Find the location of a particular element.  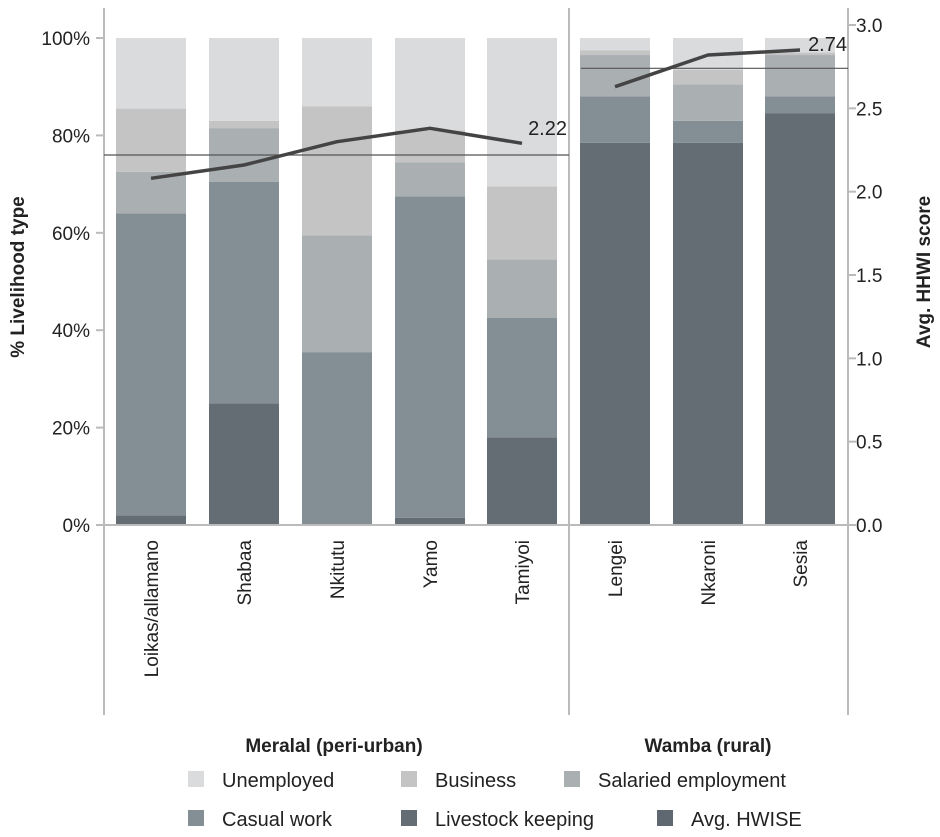

y-tick-label: 60% is located at coordinates (71, 234).